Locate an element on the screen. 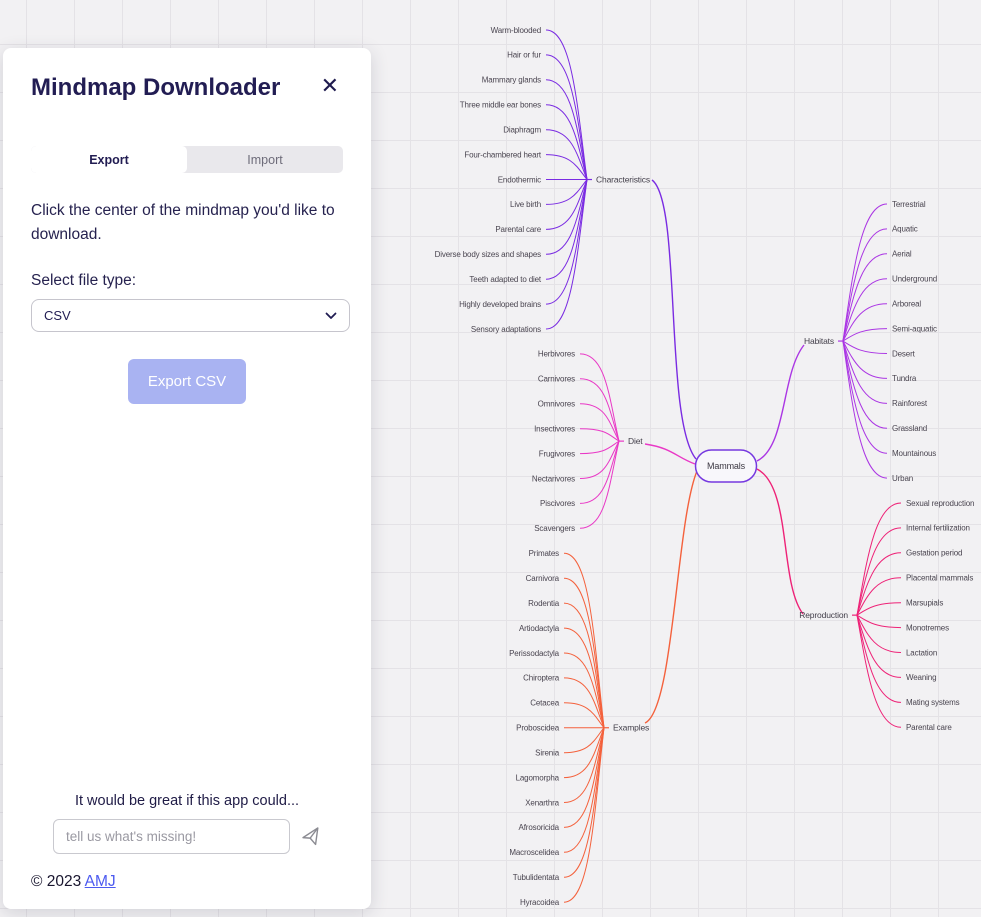  panel-title: Mindmap Downloader is located at coordinates (156, 87).